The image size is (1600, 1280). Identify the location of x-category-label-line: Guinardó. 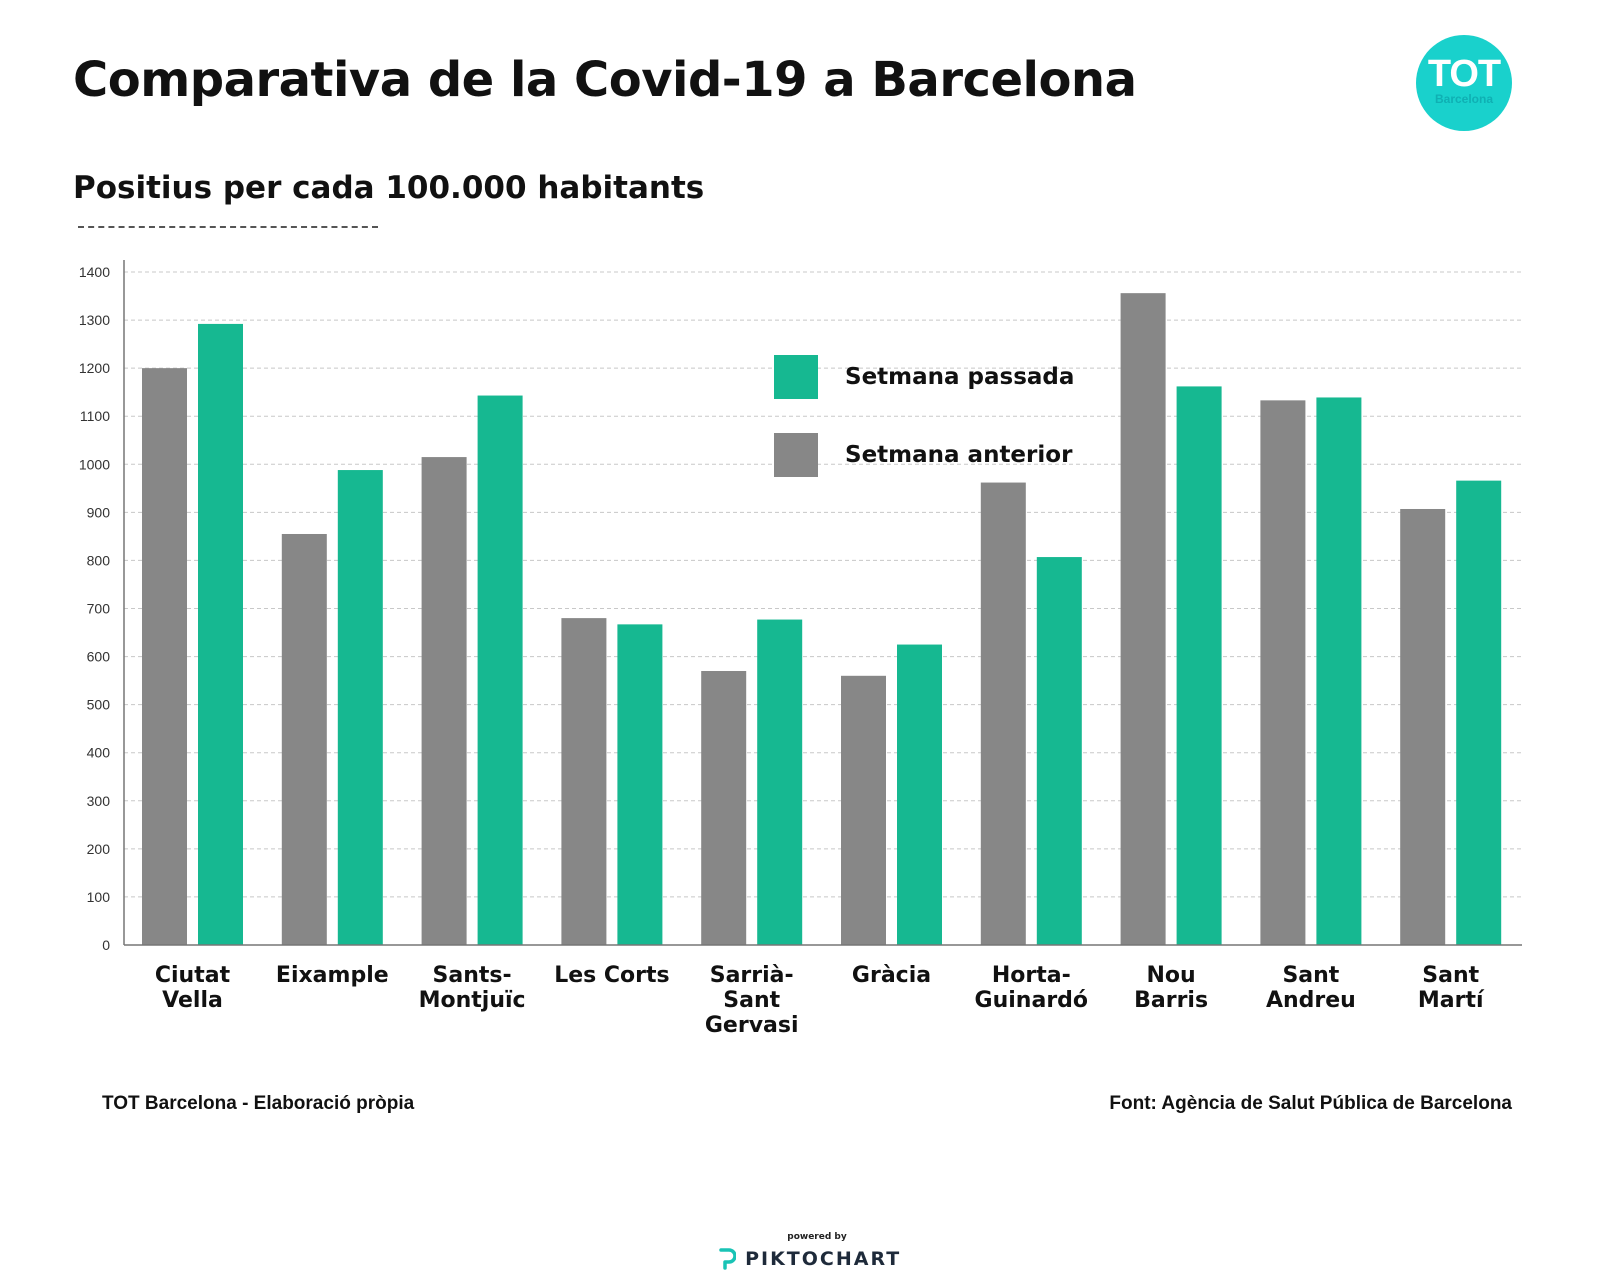
(1031, 1000).